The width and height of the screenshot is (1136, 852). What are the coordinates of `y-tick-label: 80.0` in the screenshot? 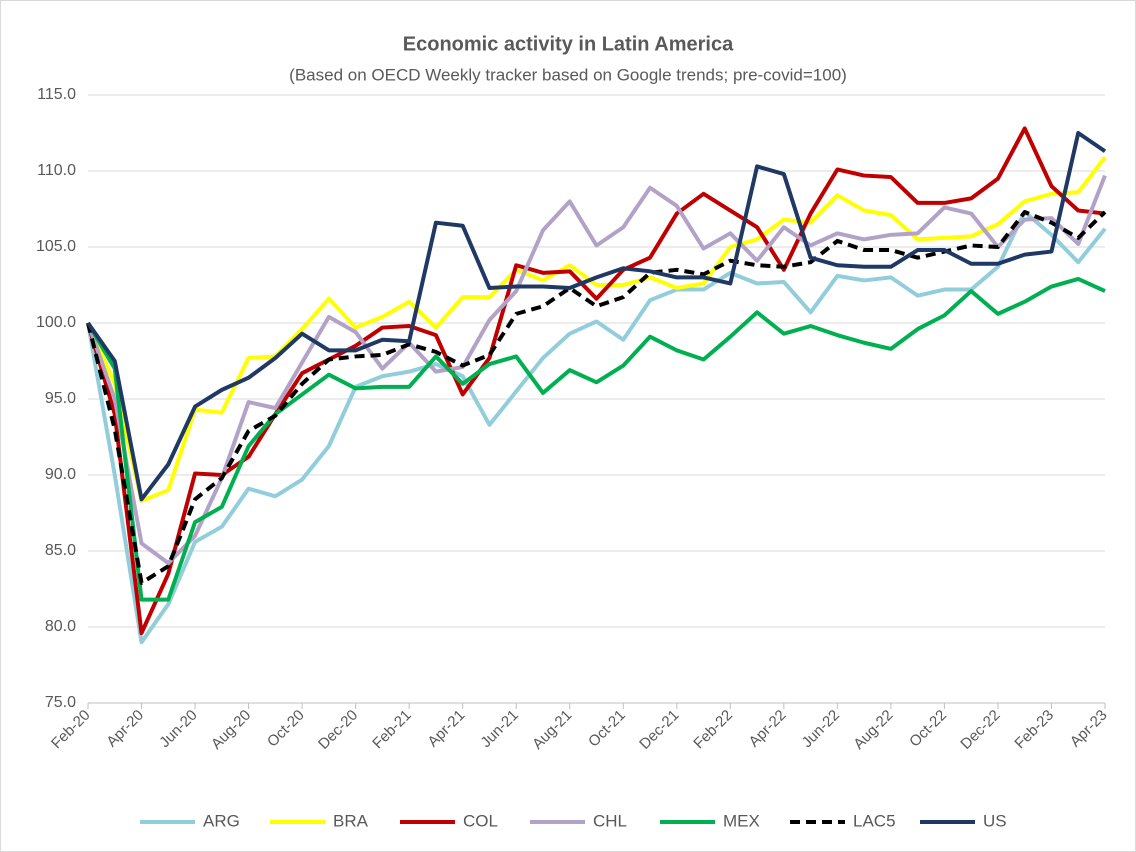 It's located at (60, 626).